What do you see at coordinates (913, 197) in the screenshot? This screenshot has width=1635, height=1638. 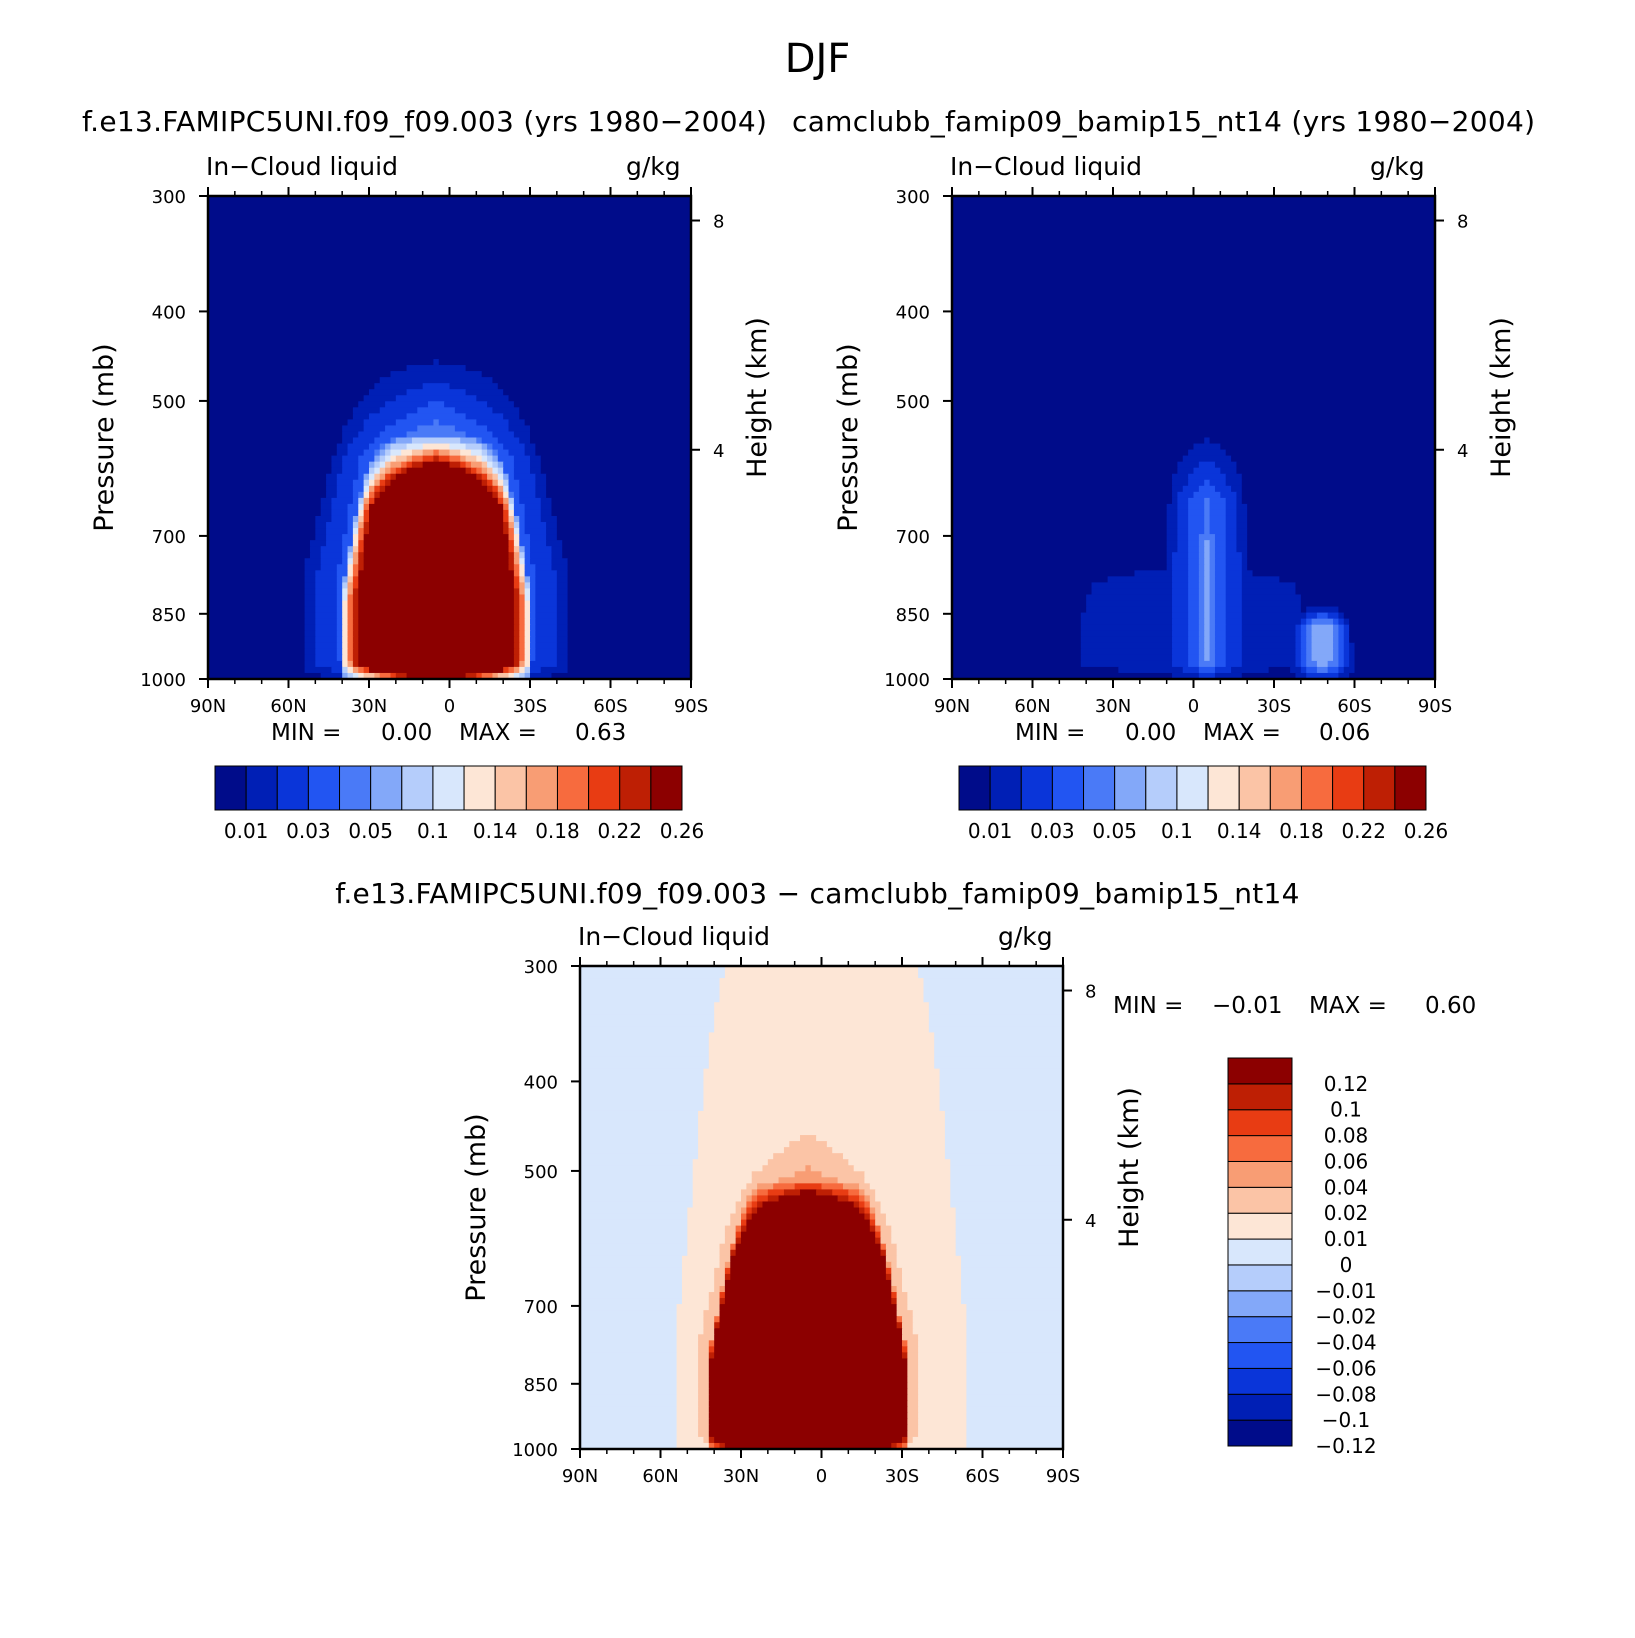 I see `y-tick-label: 300` at bounding box center [913, 197].